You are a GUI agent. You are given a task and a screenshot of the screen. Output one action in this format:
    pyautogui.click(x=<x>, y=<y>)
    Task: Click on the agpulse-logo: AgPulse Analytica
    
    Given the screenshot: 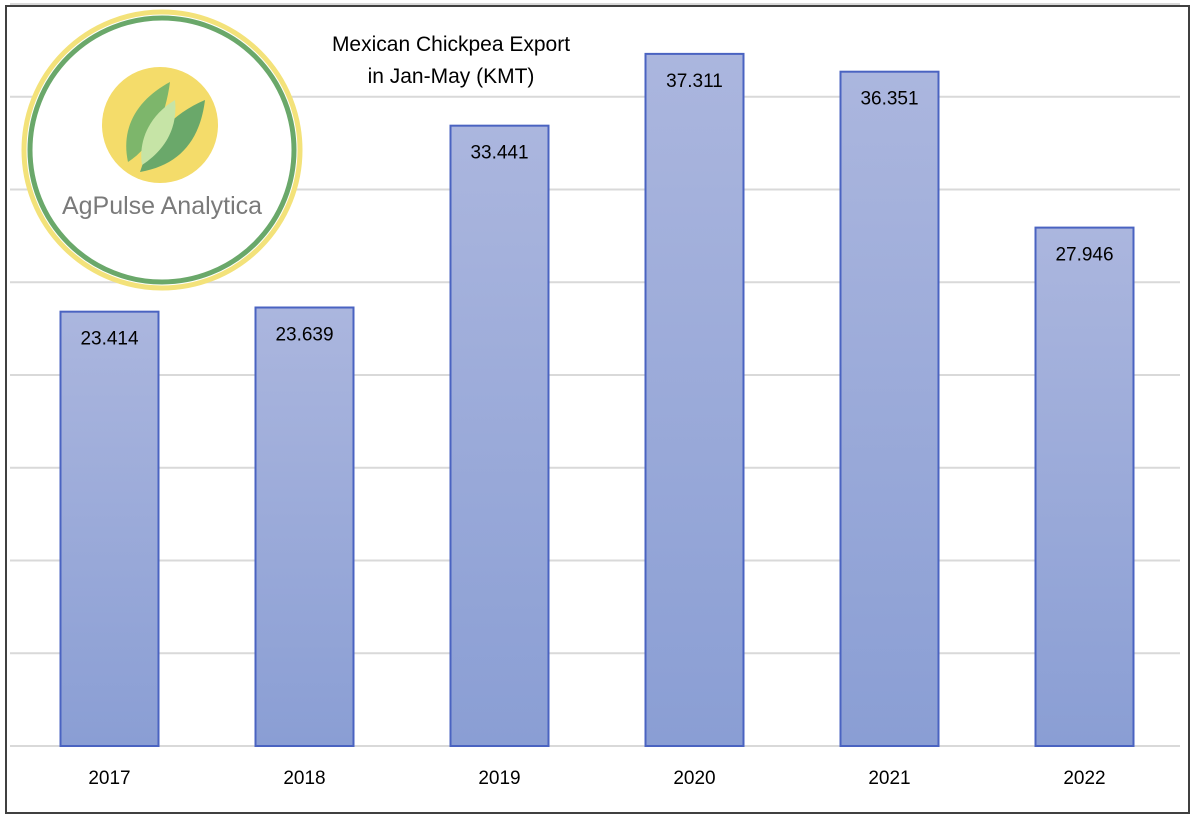 What is the action you would take?
    pyautogui.click(x=162, y=150)
    